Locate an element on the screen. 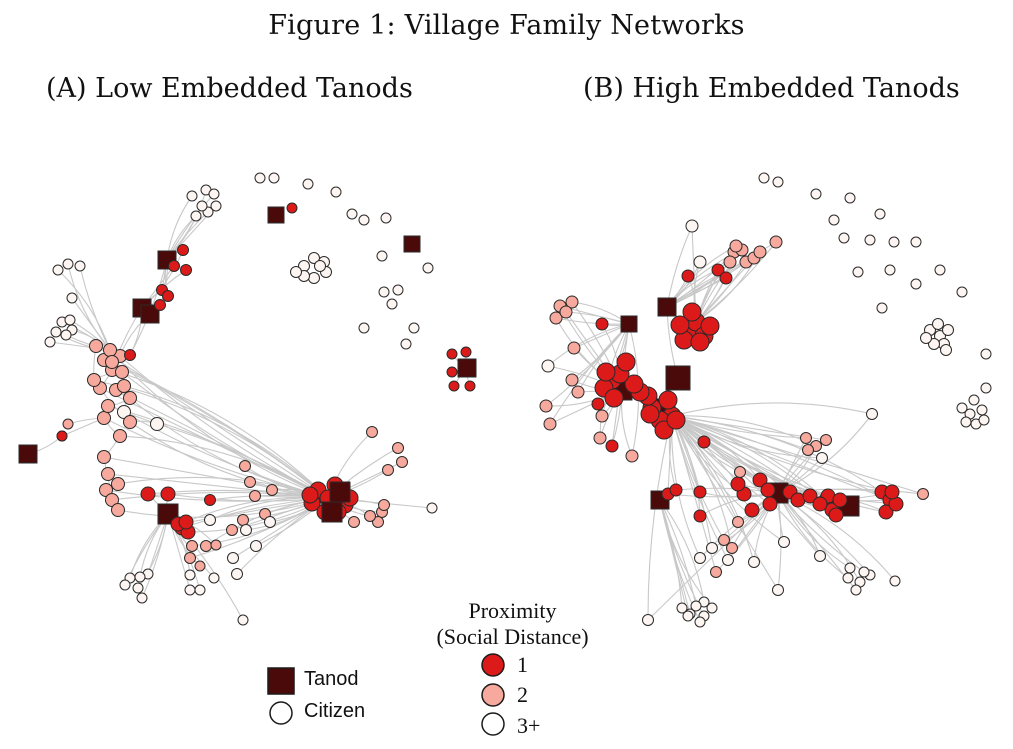  legend-tanod-square is located at coordinates (281, 681).